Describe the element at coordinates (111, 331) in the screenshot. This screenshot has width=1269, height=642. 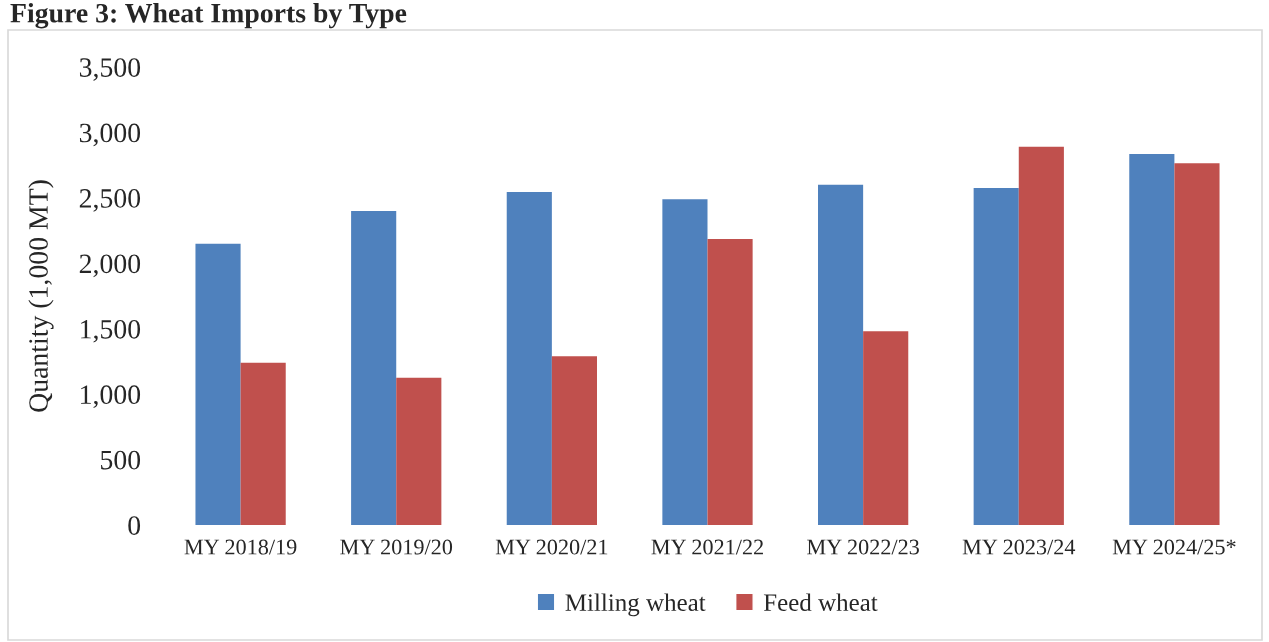
I see `y-tick-label: 1,500` at that location.